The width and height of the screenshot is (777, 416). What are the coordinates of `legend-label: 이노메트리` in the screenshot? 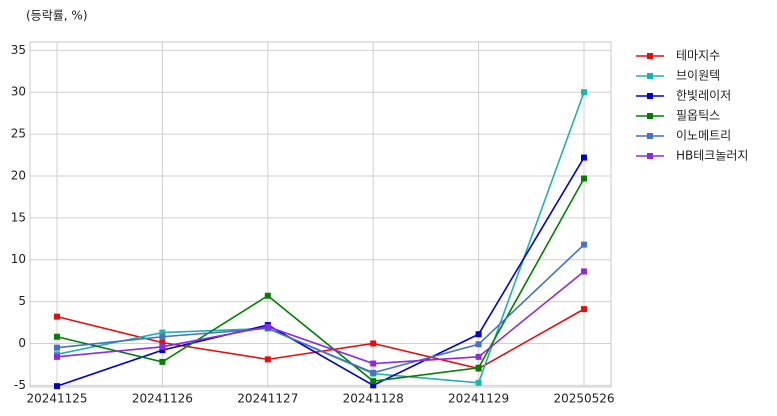 It's located at (703, 136).